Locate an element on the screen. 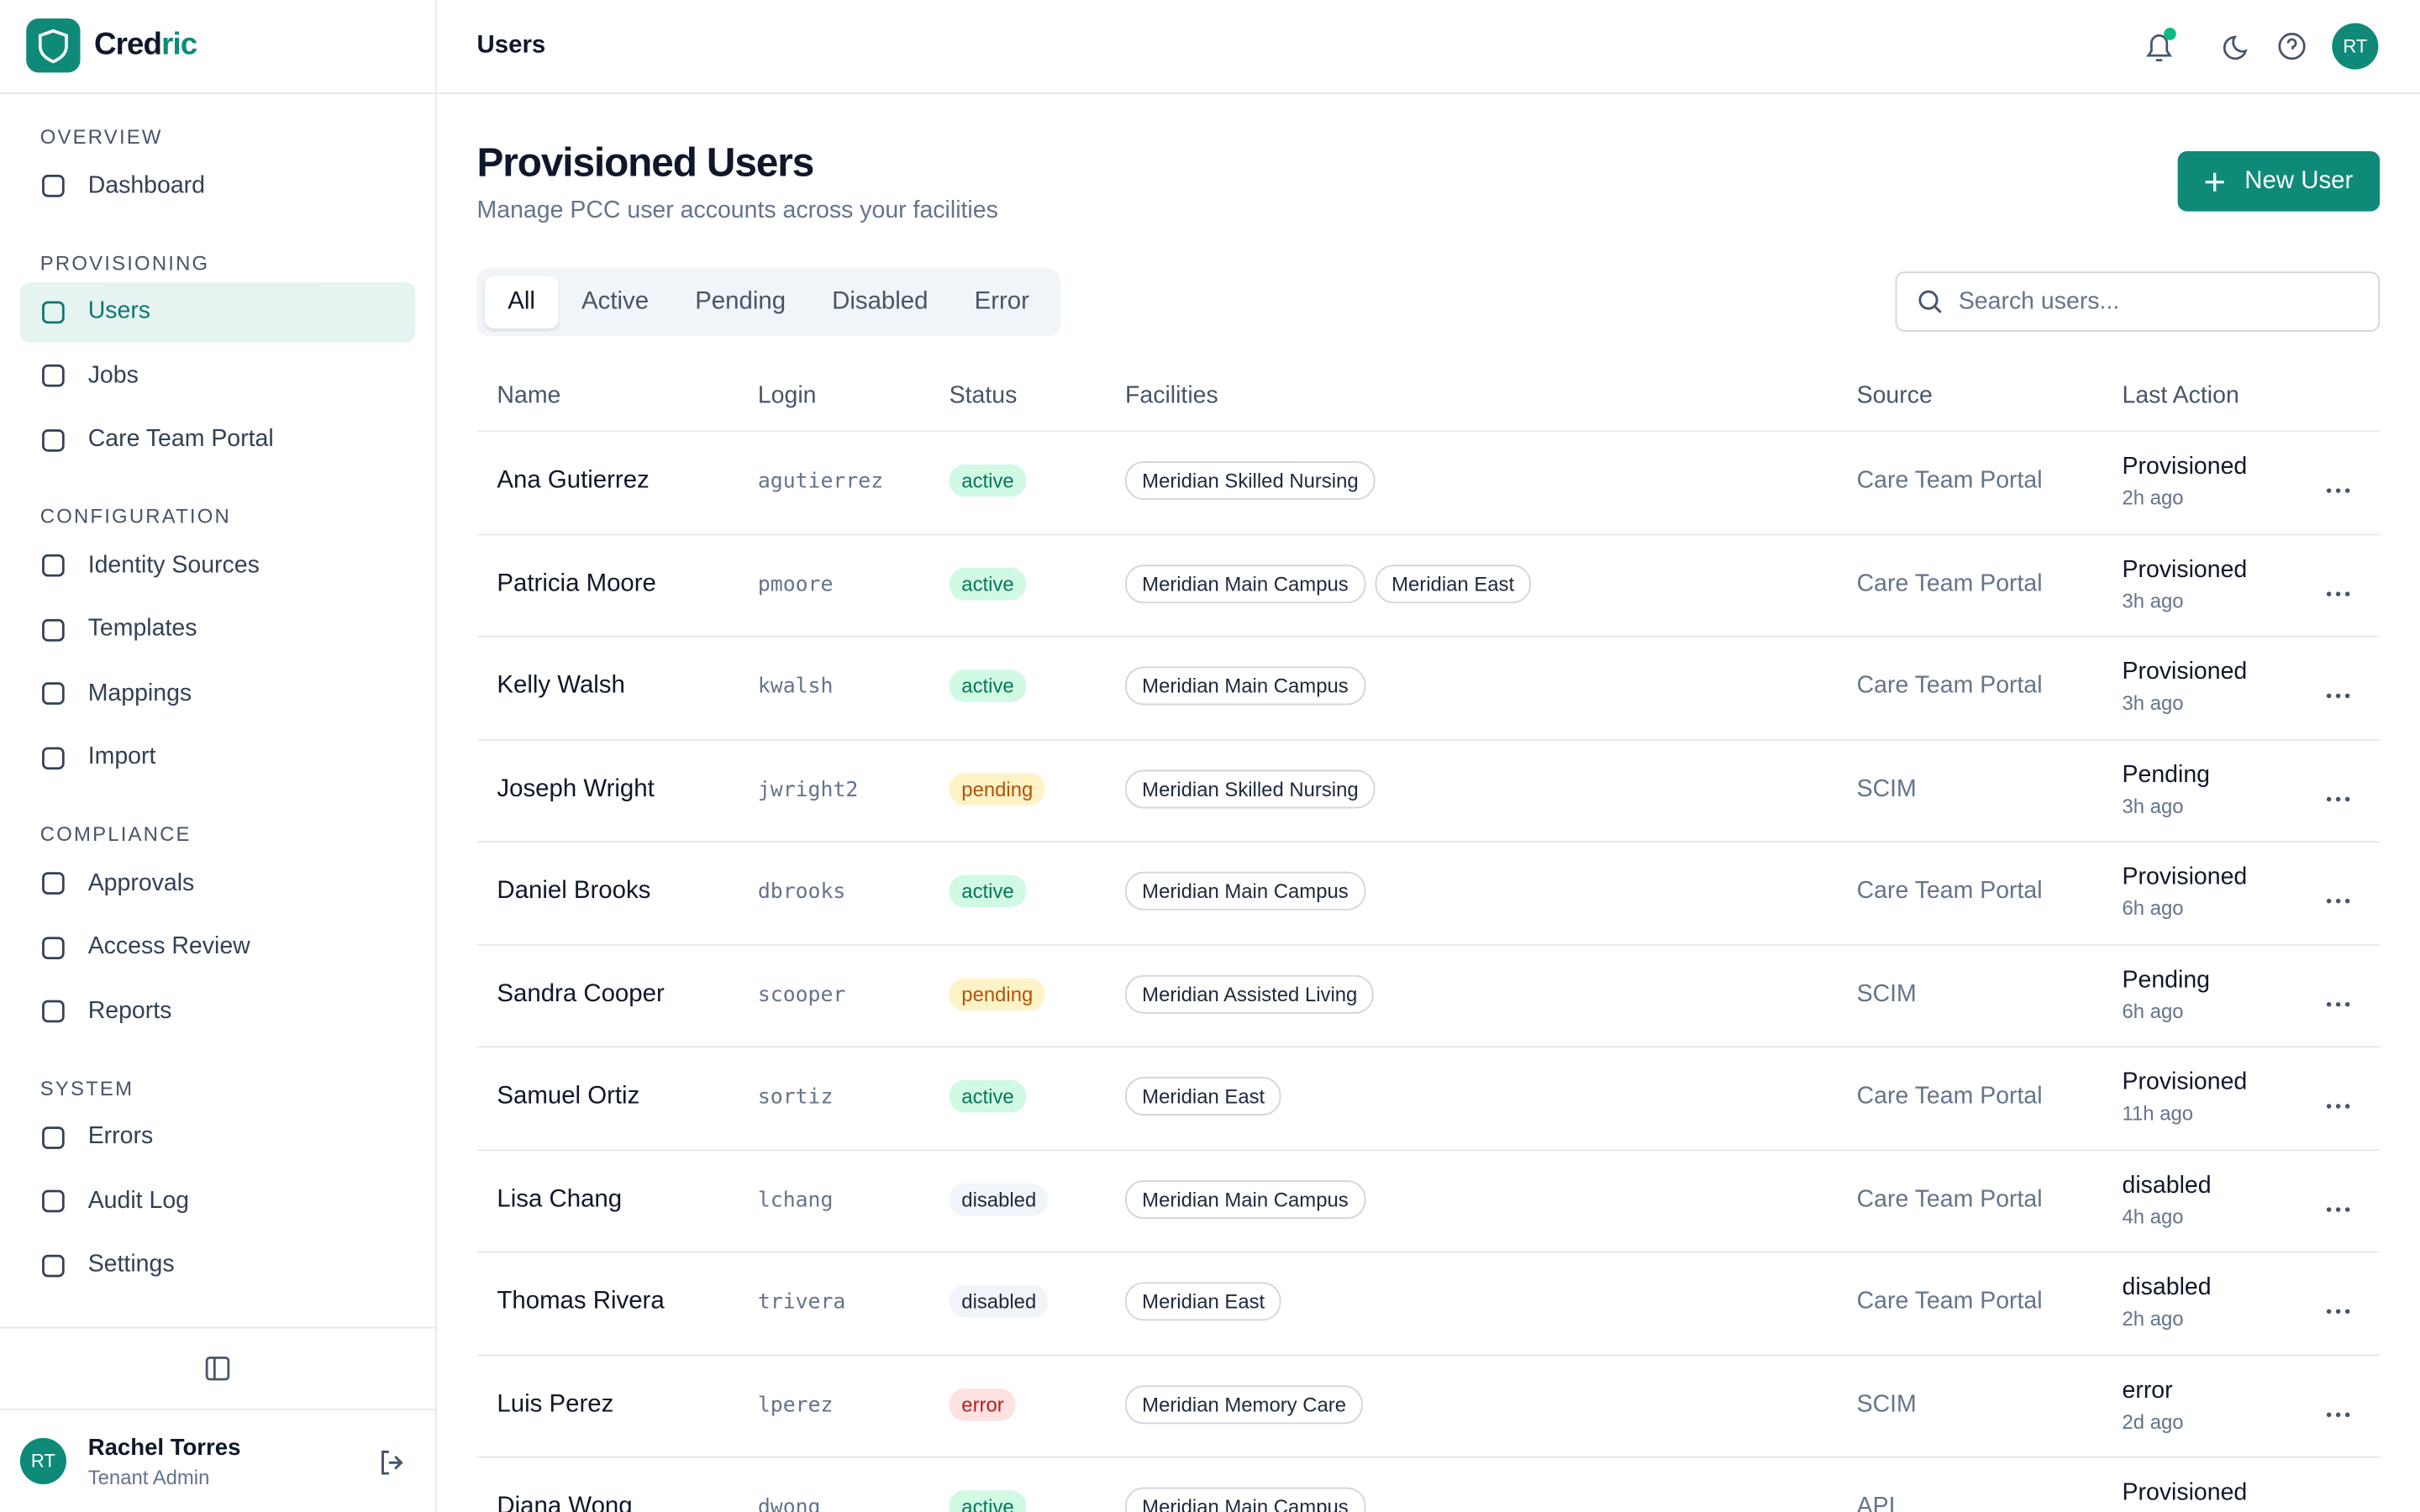 The image size is (2420, 1512). tab: Active is located at coordinates (615, 301).